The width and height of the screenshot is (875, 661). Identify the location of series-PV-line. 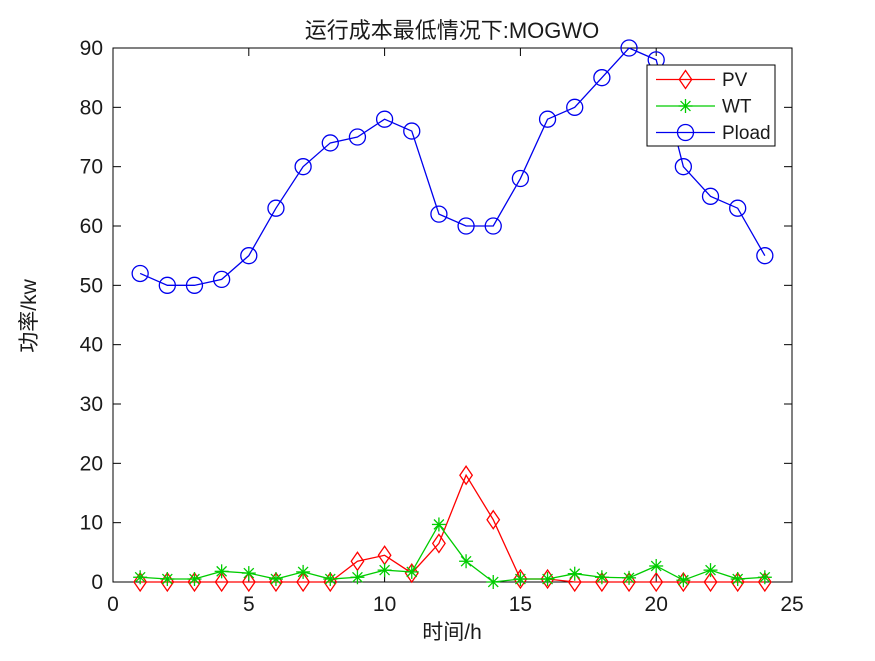
(452, 528).